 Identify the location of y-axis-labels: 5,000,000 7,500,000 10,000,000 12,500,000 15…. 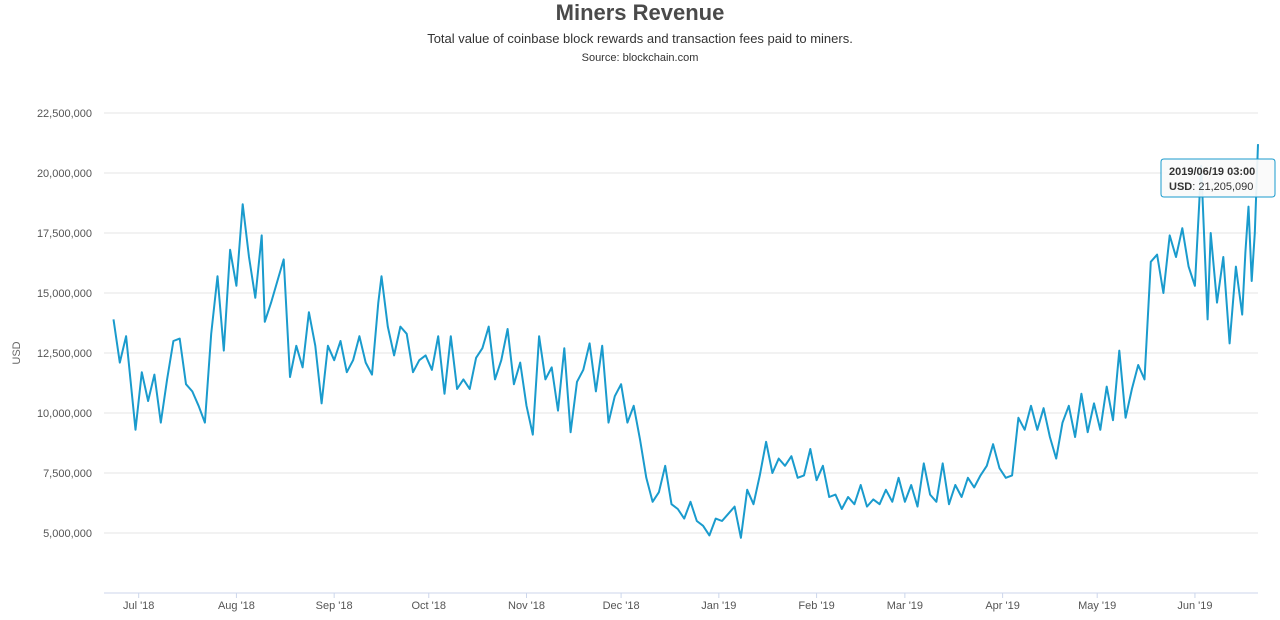
(64, 324).